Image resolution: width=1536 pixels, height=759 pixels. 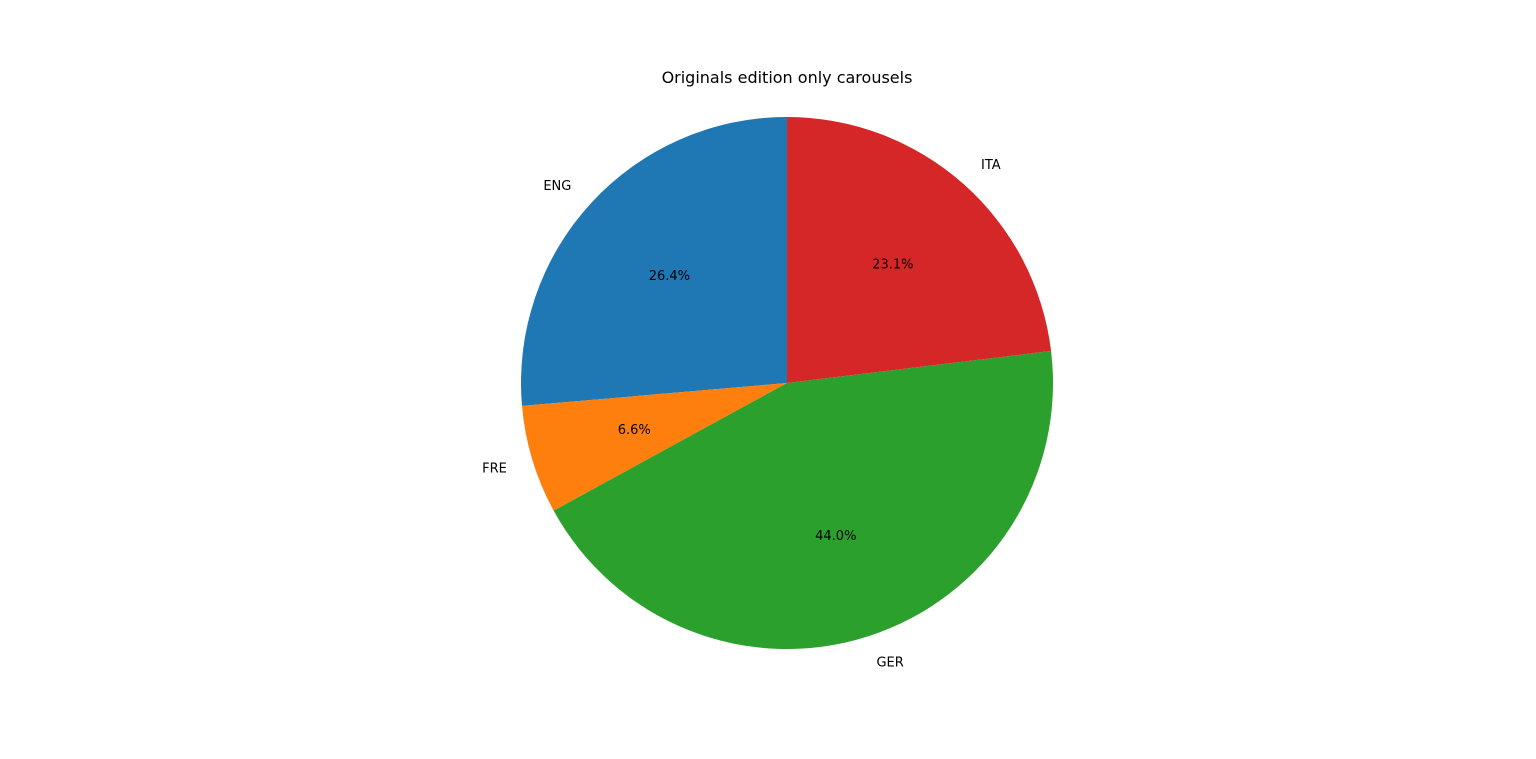 I want to click on slice-label-eng: ENG, so click(x=557, y=186).